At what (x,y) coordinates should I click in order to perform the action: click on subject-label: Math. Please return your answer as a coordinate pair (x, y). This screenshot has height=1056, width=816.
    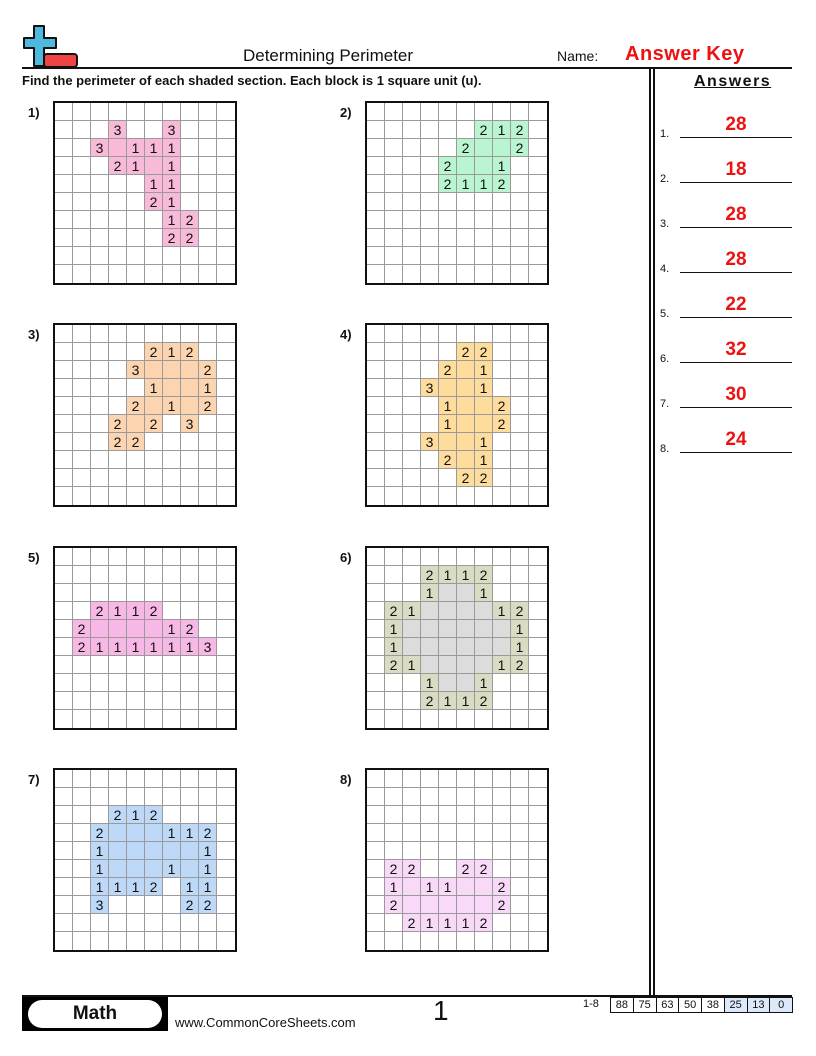
    Looking at the image, I should click on (95, 1014).